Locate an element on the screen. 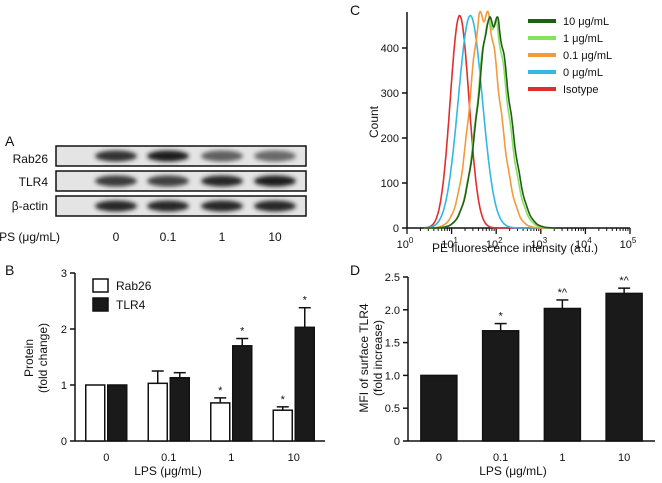 The height and width of the screenshot is (483, 662). y-tick-label: 3 is located at coordinates (64, 274).